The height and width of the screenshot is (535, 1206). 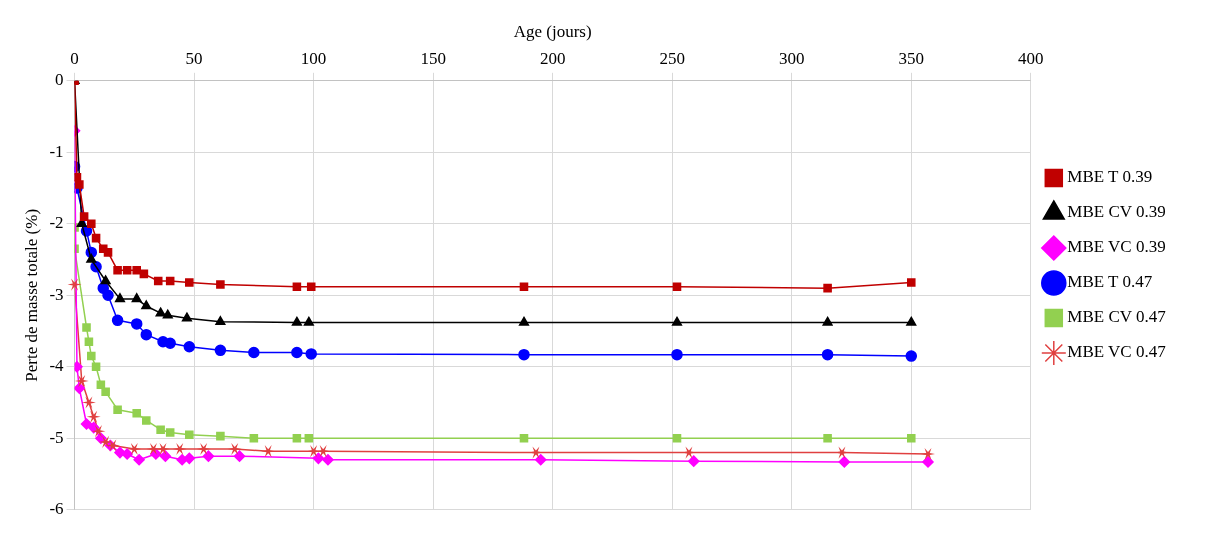 What do you see at coordinates (1110, 177) in the screenshot?
I see `legend-label: MBE T 0.39` at bounding box center [1110, 177].